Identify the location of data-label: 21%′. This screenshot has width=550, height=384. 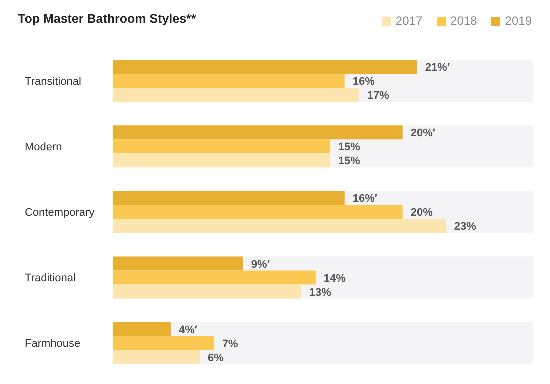
(437, 68).